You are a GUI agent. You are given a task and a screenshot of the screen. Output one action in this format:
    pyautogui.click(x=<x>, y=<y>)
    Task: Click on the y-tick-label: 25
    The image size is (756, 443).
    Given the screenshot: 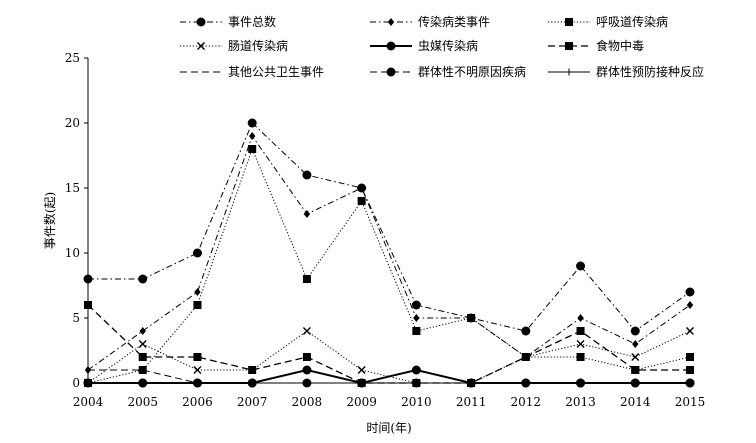 What is the action you would take?
    pyautogui.click(x=72, y=58)
    